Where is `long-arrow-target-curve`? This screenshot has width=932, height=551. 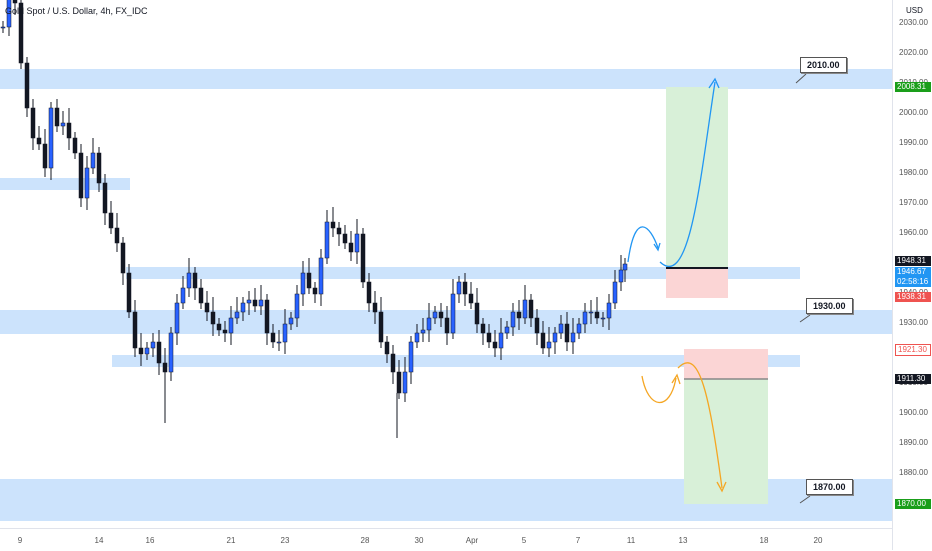 long-arrow-target-curve is located at coordinates (687, 174).